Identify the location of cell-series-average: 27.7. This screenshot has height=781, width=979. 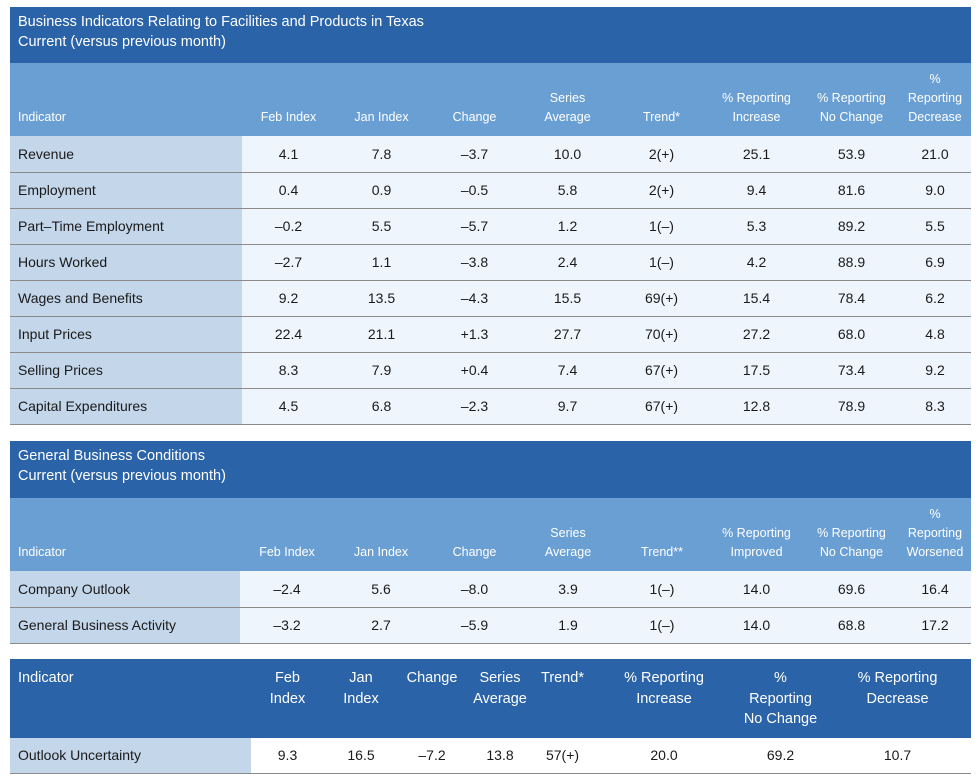
(567, 334).